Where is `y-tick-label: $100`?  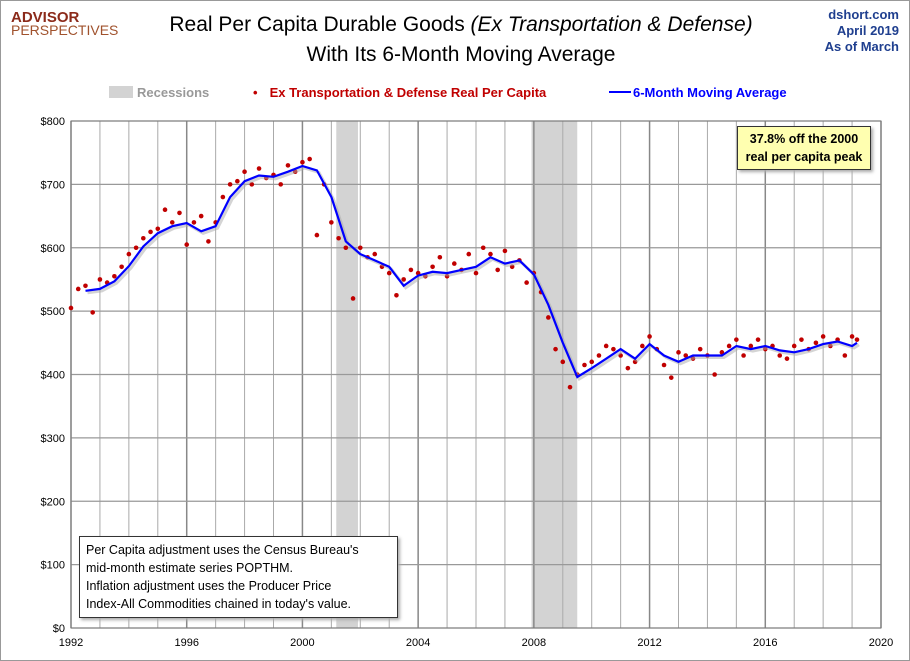 y-tick-label: $100 is located at coordinates (53, 566).